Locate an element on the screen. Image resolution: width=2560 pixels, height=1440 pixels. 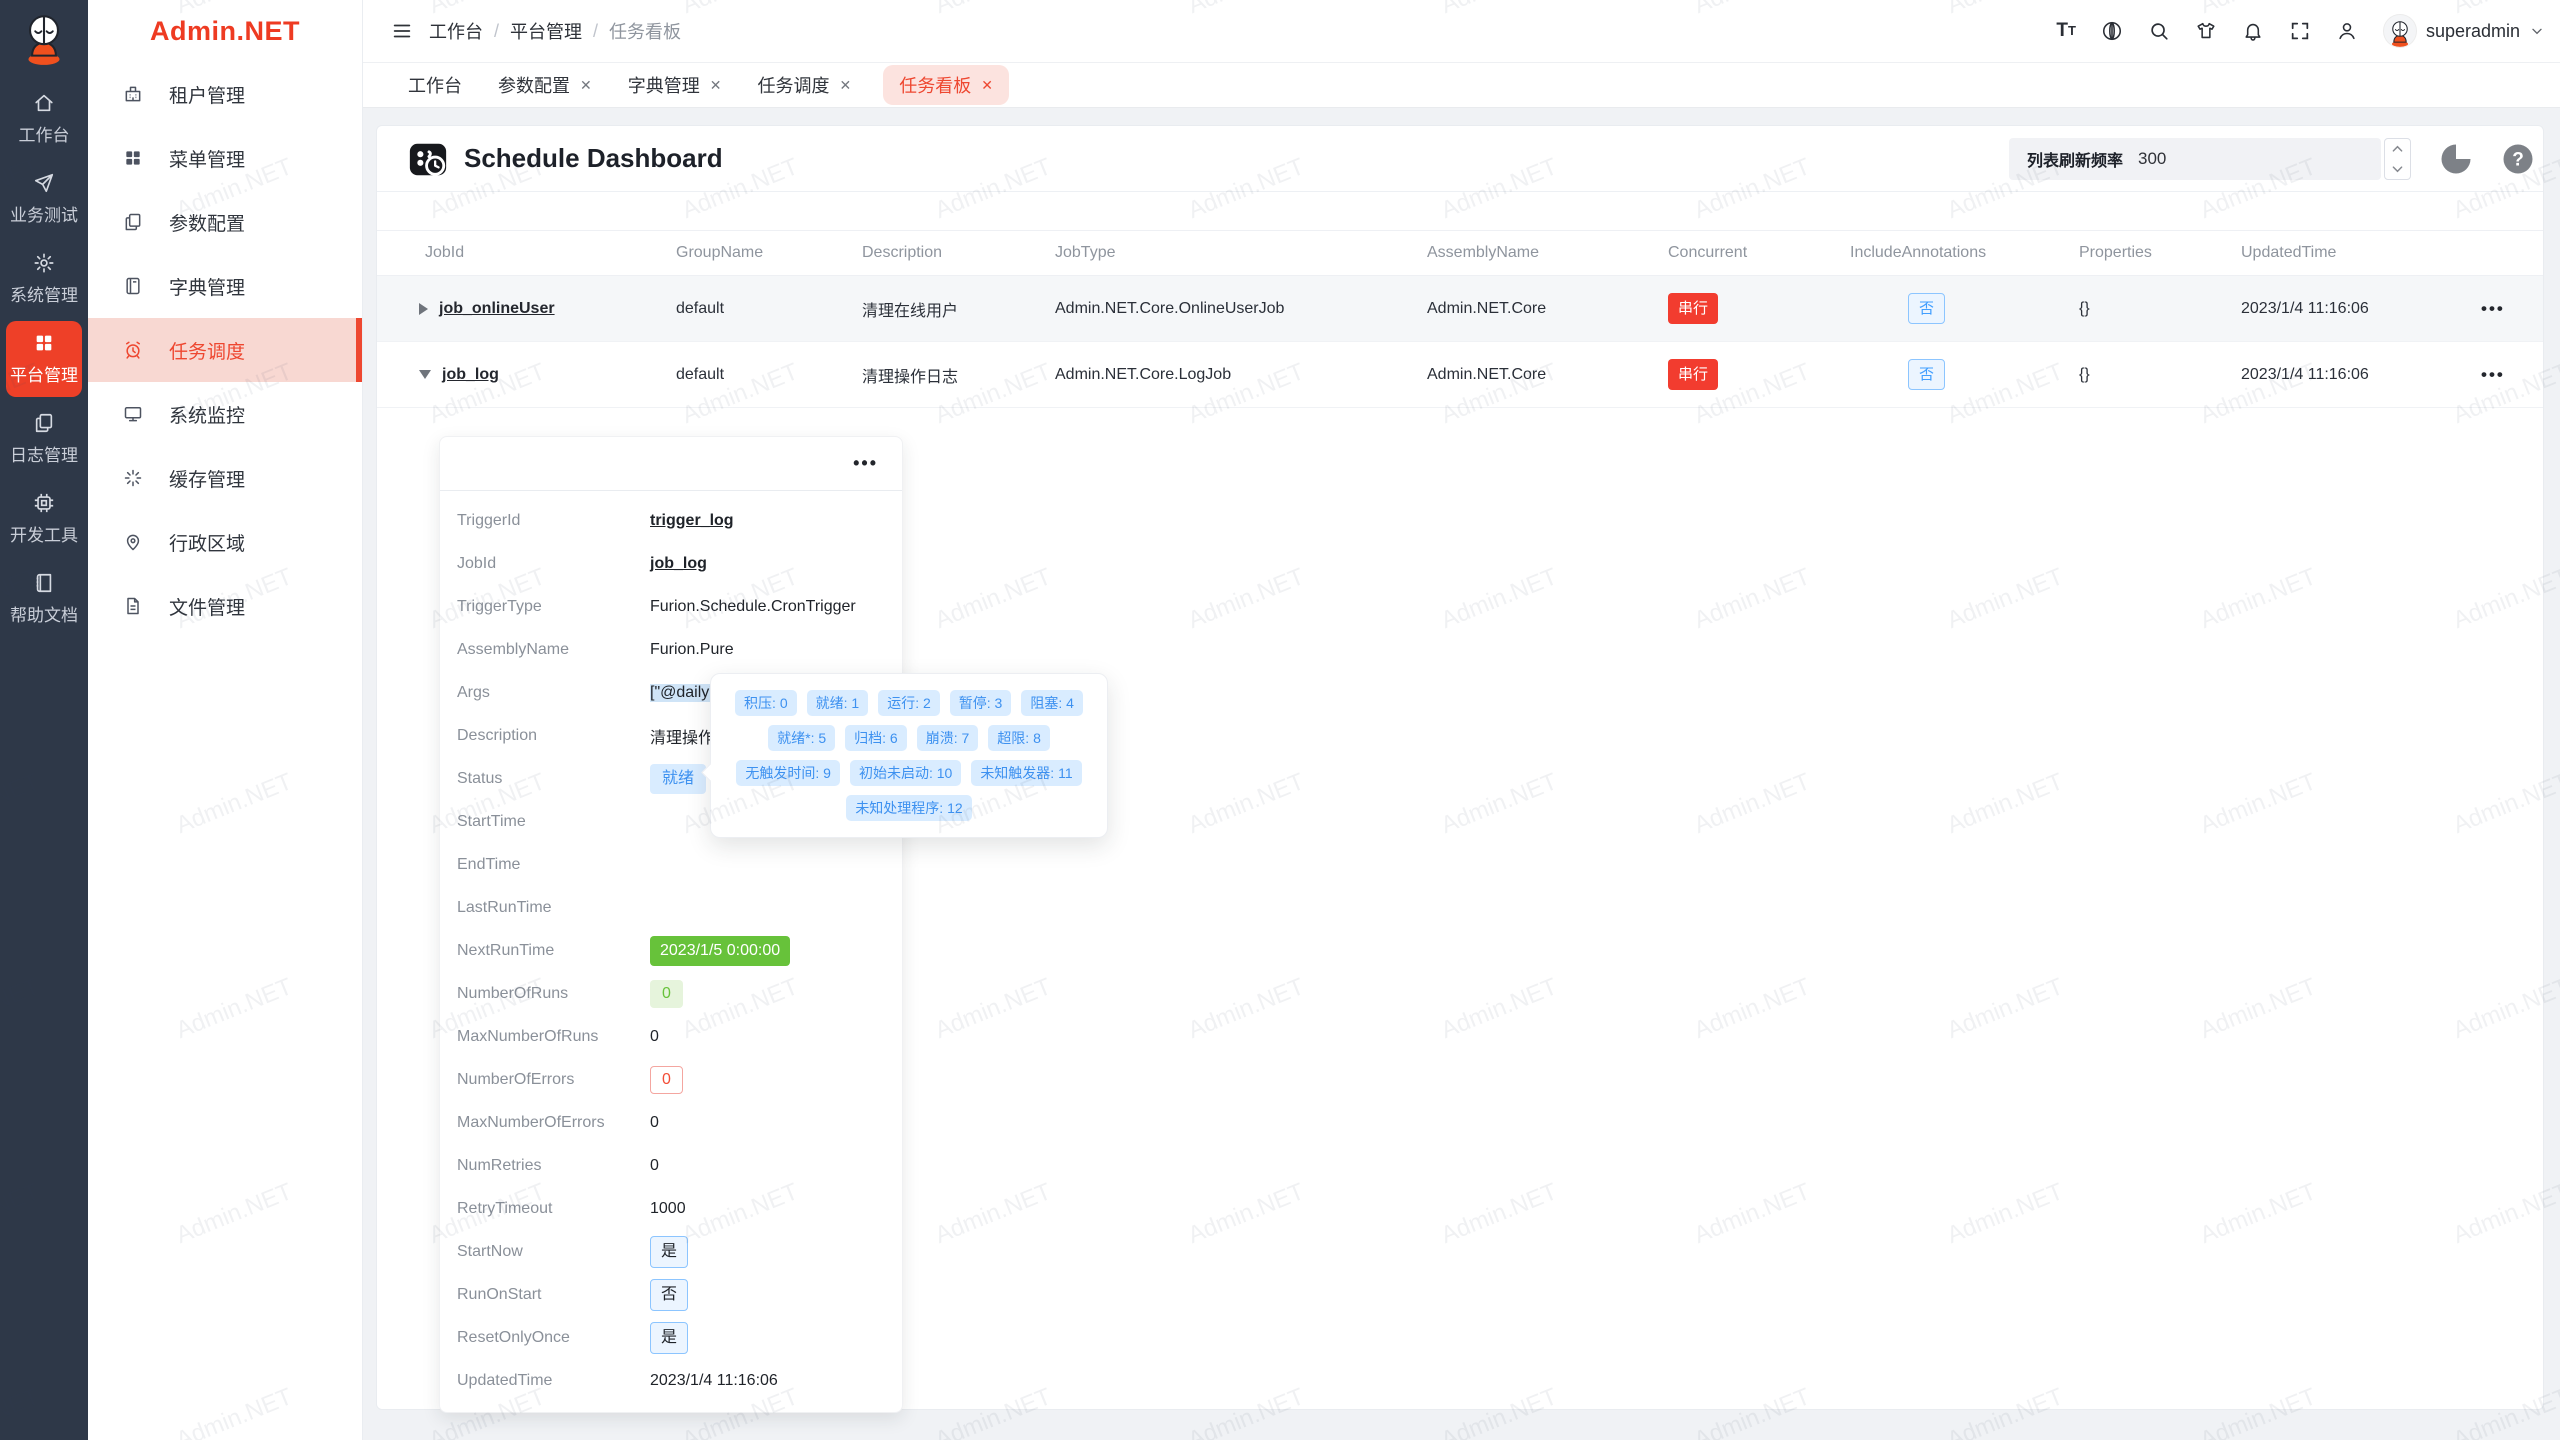
detail-more-button: ••• is located at coordinates (865, 463).